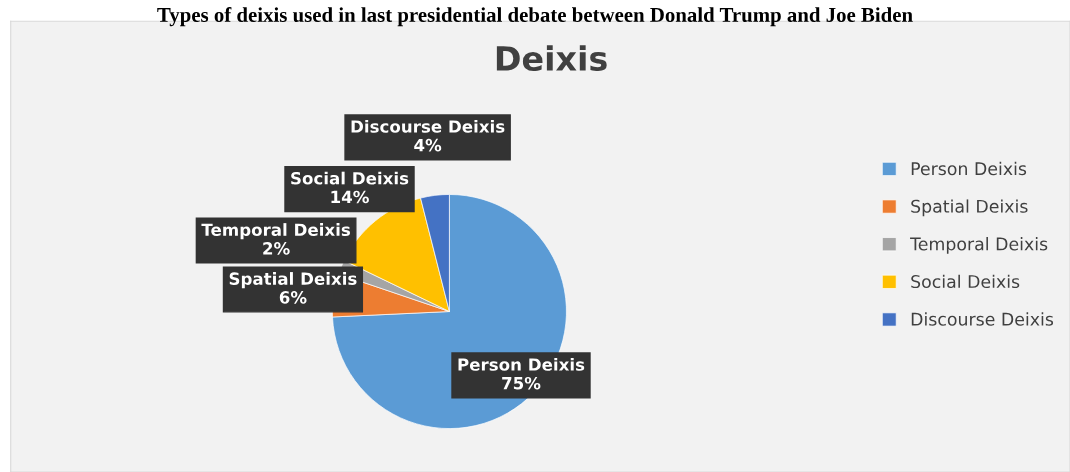  Describe the element at coordinates (521, 383) in the screenshot. I see `data-label: 75%` at that location.